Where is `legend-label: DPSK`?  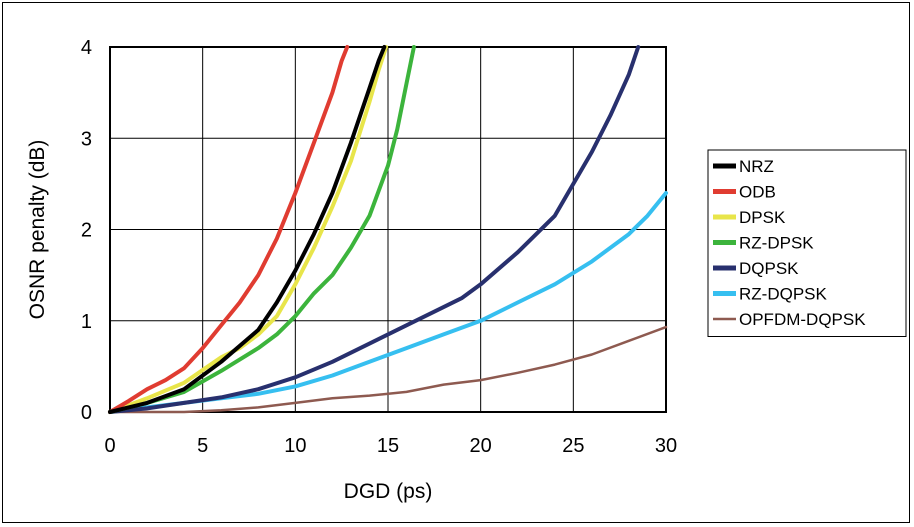 legend-label: DPSK is located at coordinates (762, 217).